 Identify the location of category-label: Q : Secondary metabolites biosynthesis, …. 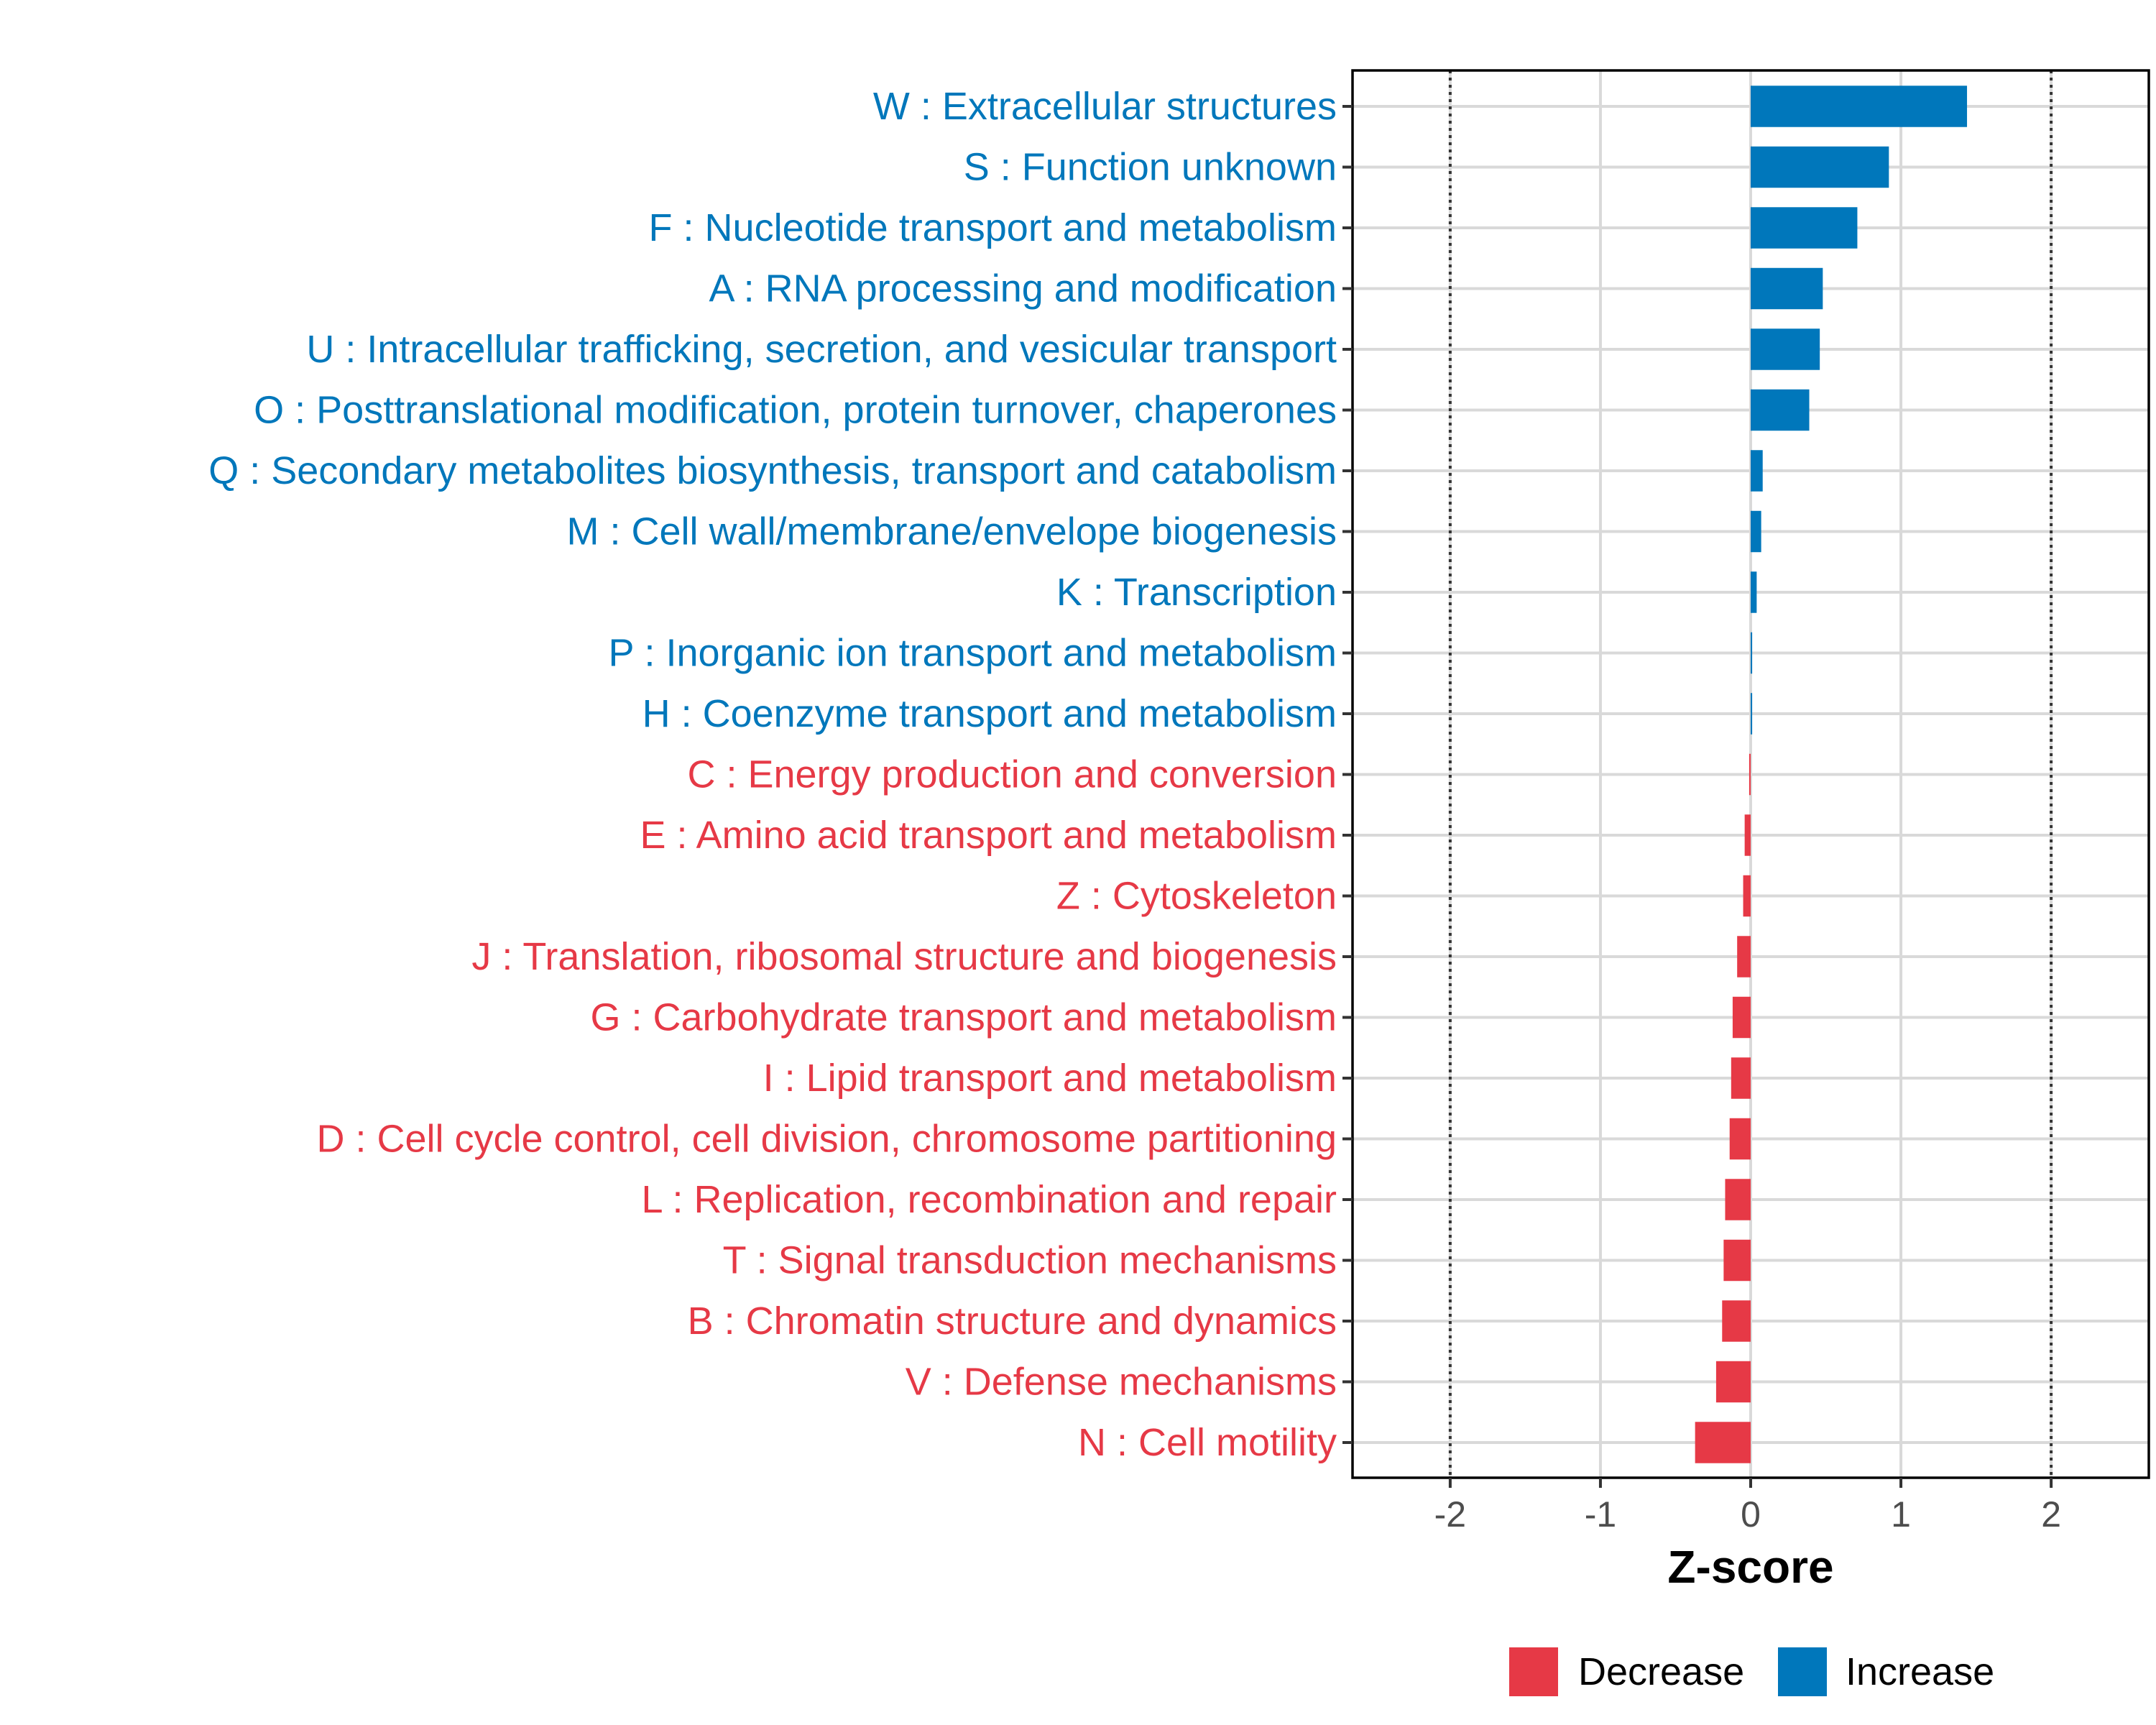
(772, 470).